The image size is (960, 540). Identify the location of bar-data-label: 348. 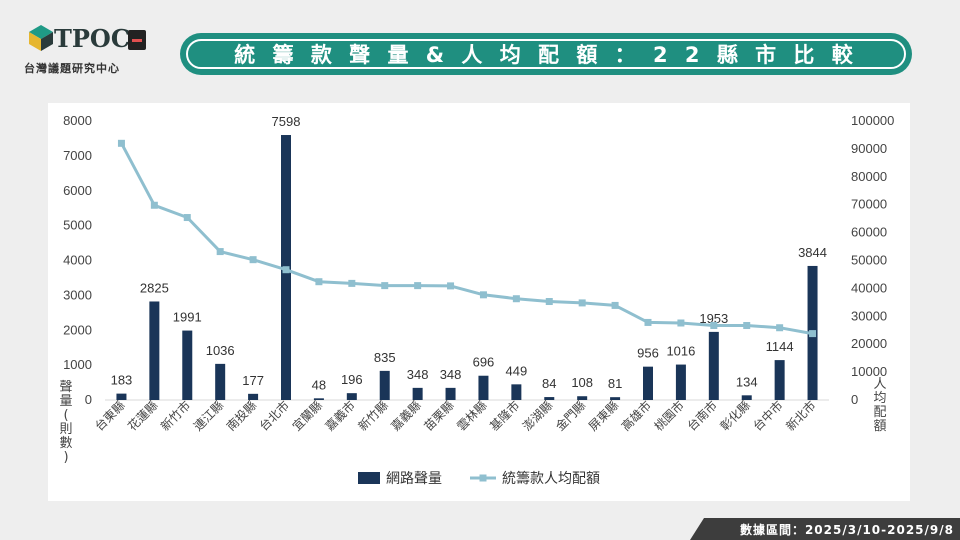
(418, 374).